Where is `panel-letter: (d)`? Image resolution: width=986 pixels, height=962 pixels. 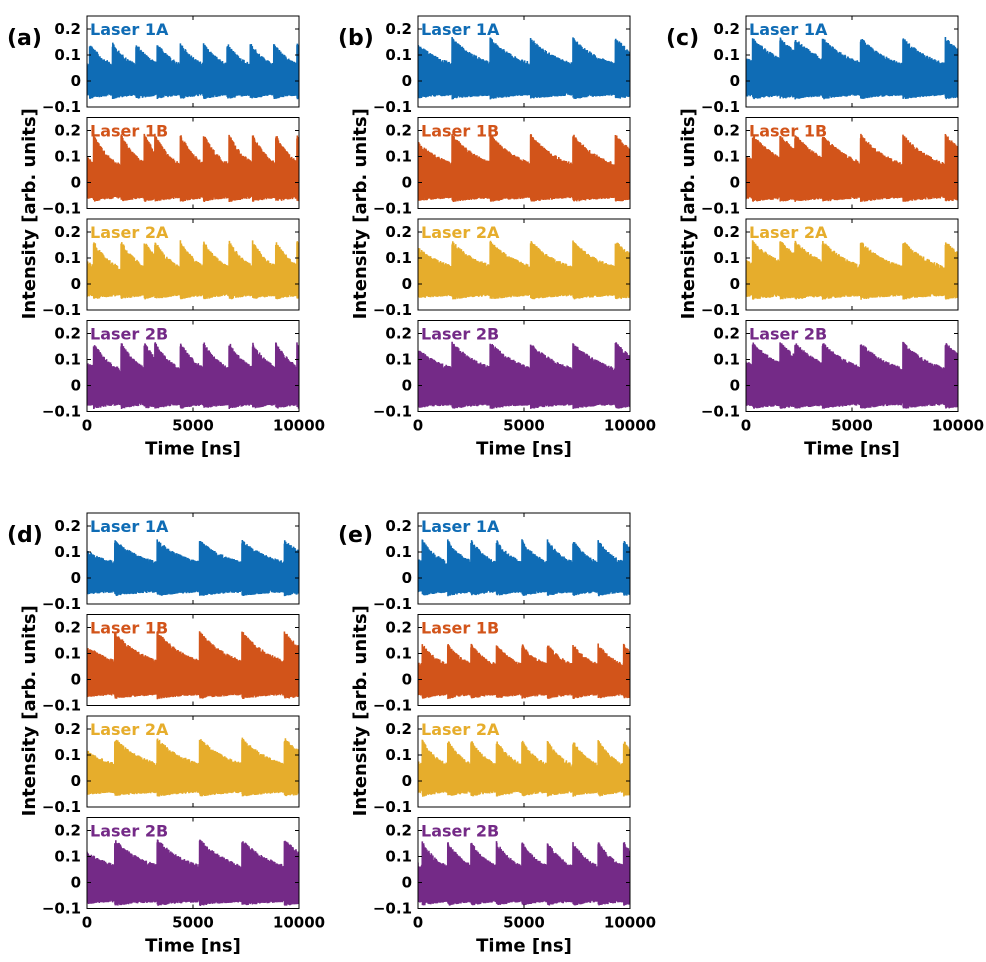 panel-letter: (d) is located at coordinates (25, 535).